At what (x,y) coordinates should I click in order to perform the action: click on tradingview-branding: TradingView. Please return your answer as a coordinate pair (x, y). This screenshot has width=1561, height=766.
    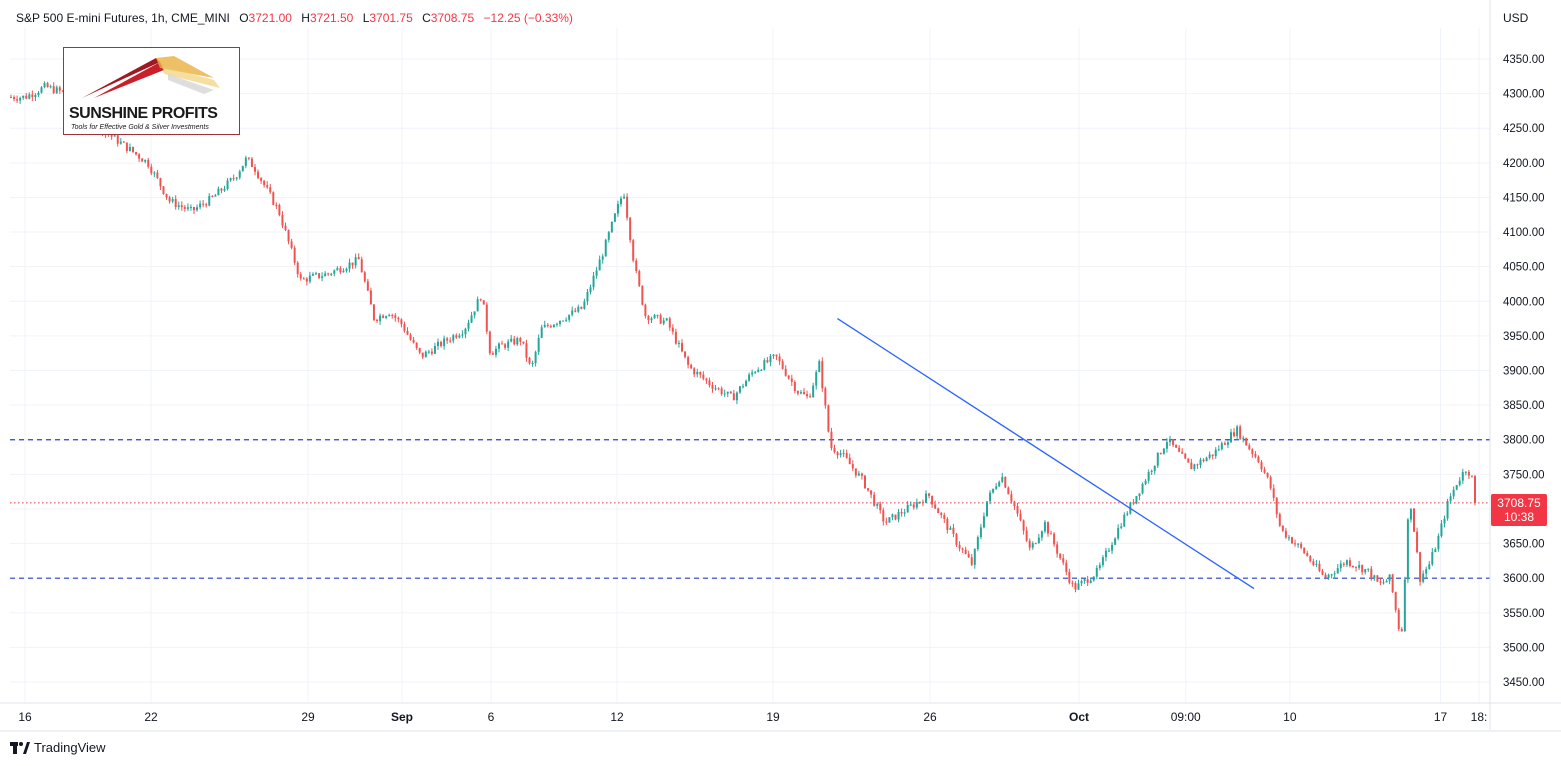
    Looking at the image, I should click on (58, 747).